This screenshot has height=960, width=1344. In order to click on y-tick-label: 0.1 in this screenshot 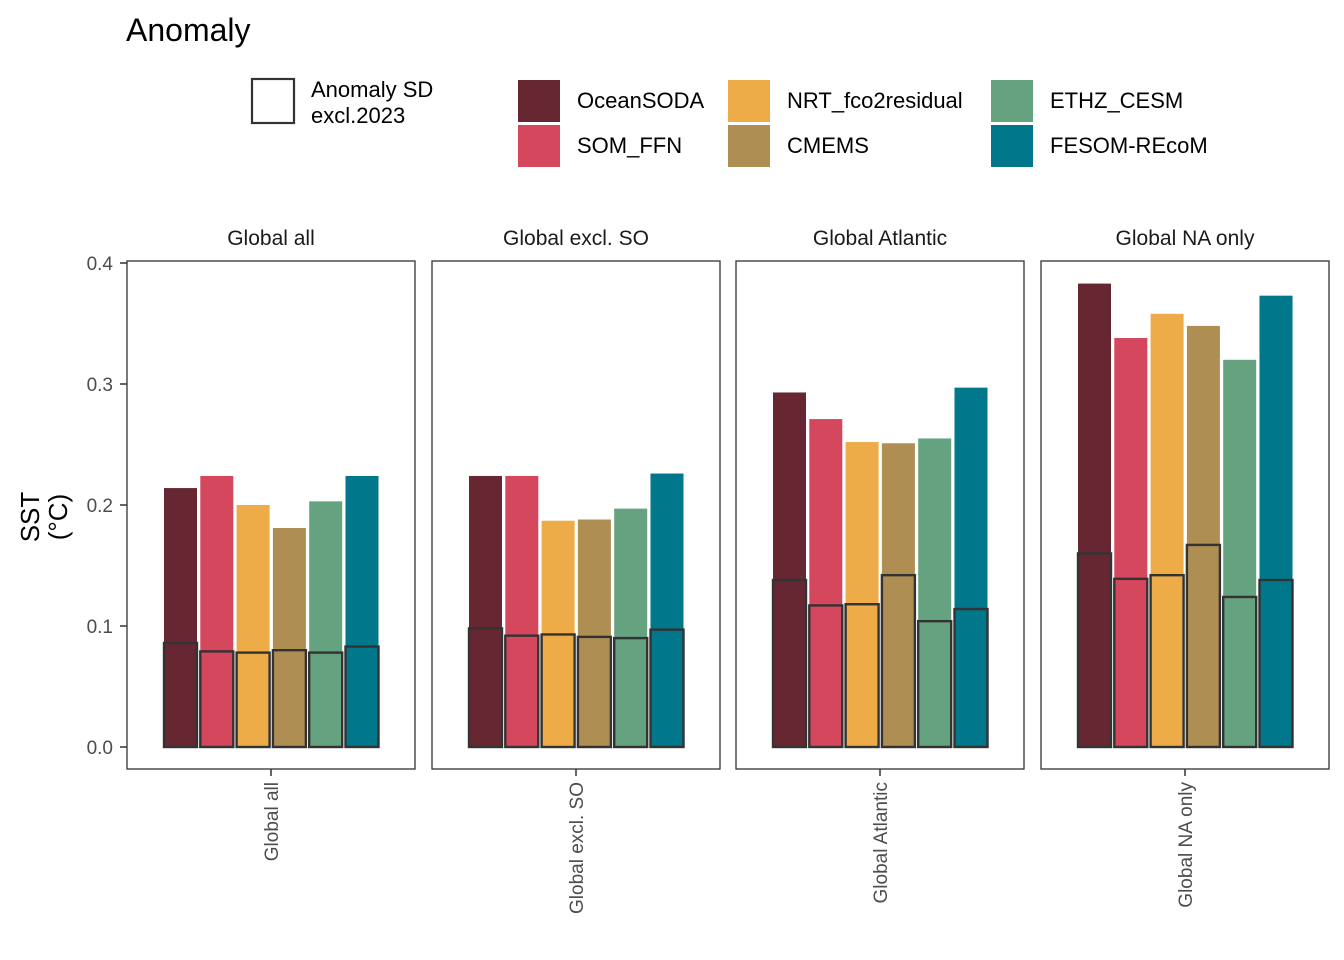, I will do `click(100, 627)`.